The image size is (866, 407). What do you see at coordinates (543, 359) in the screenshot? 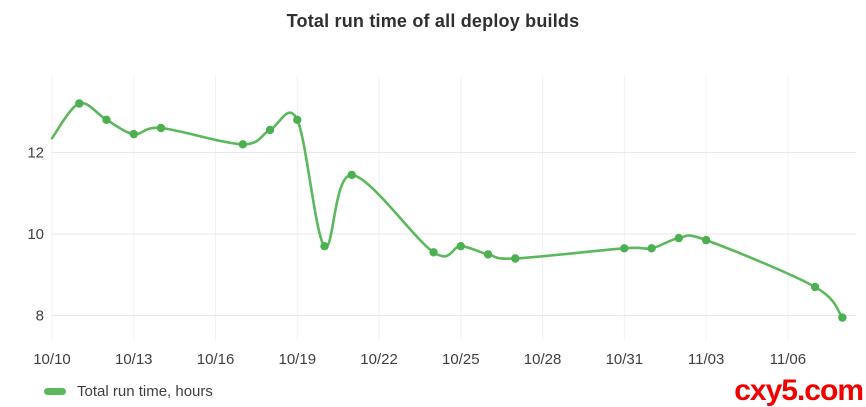
I see `x-tick-label: 10/28` at bounding box center [543, 359].